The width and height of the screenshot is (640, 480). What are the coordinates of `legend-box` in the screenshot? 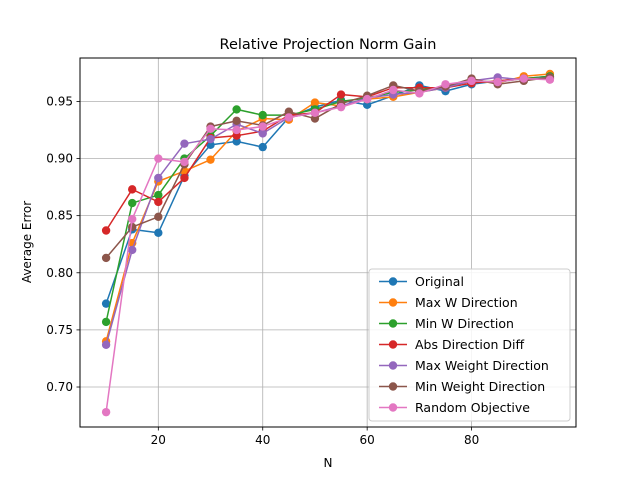 It's located at (469, 345).